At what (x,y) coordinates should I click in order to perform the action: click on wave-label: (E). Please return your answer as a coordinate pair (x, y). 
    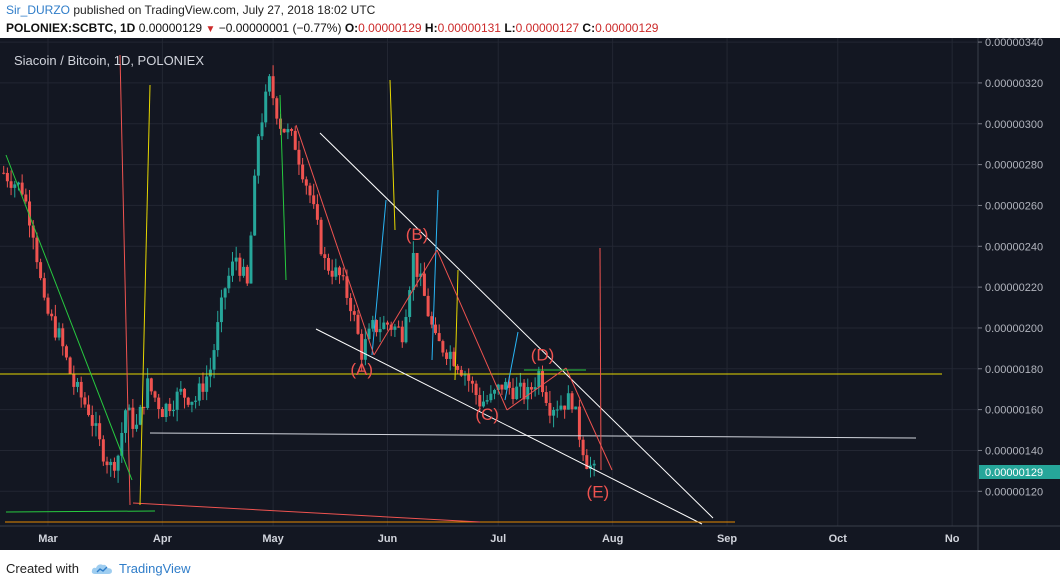
    Looking at the image, I should click on (598, 491).